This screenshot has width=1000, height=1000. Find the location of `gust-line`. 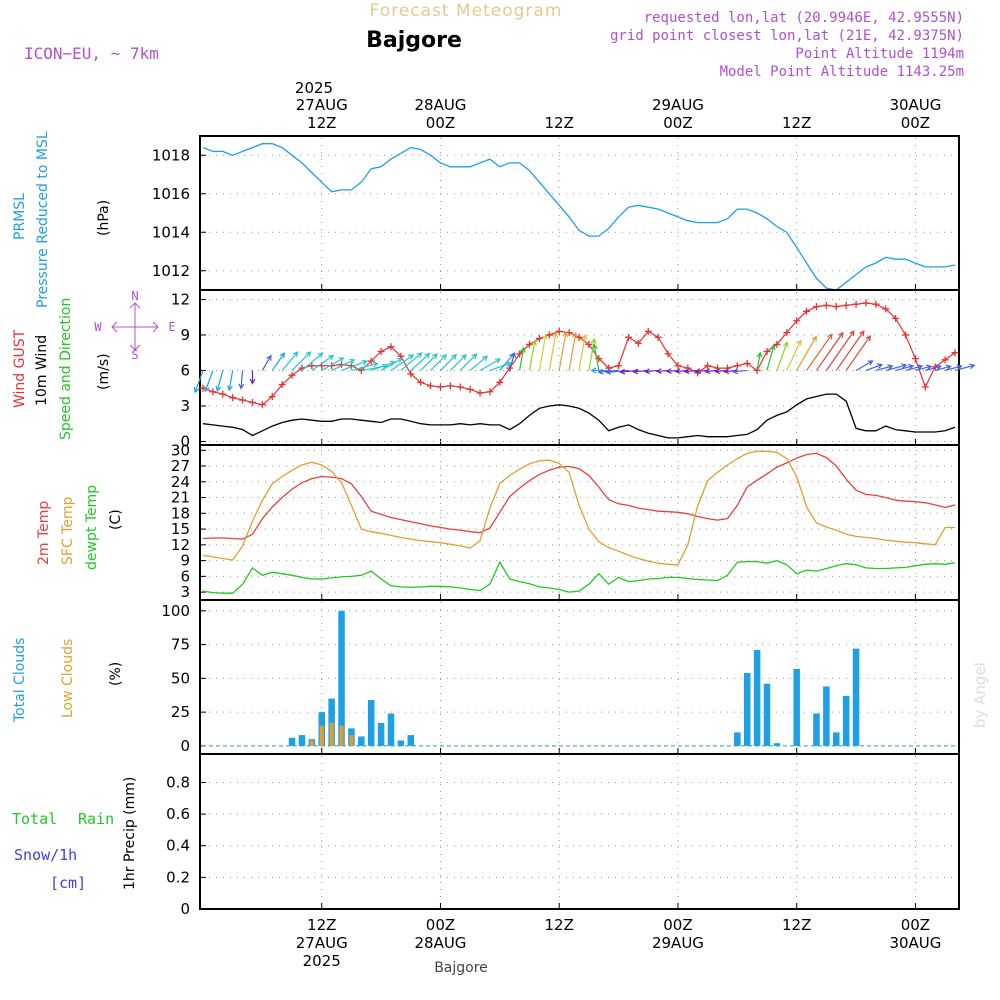

gust-line is located at coordinates (579, 354).